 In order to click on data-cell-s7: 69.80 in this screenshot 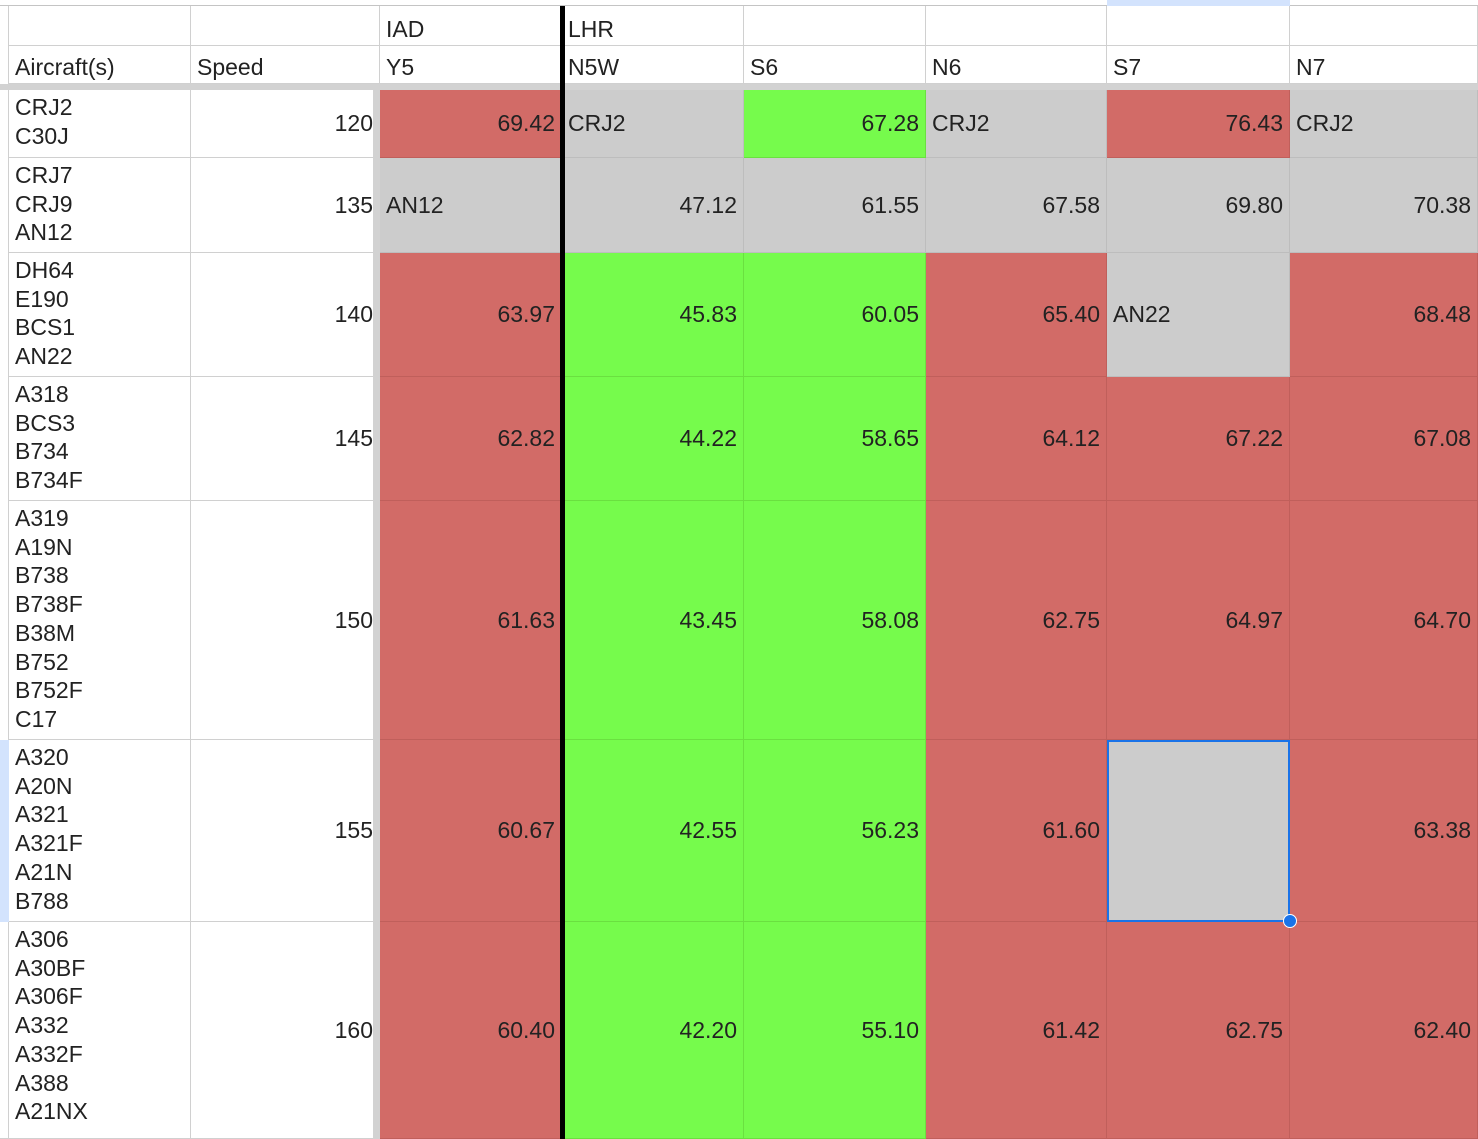, I will do `click(1198, 205)`.